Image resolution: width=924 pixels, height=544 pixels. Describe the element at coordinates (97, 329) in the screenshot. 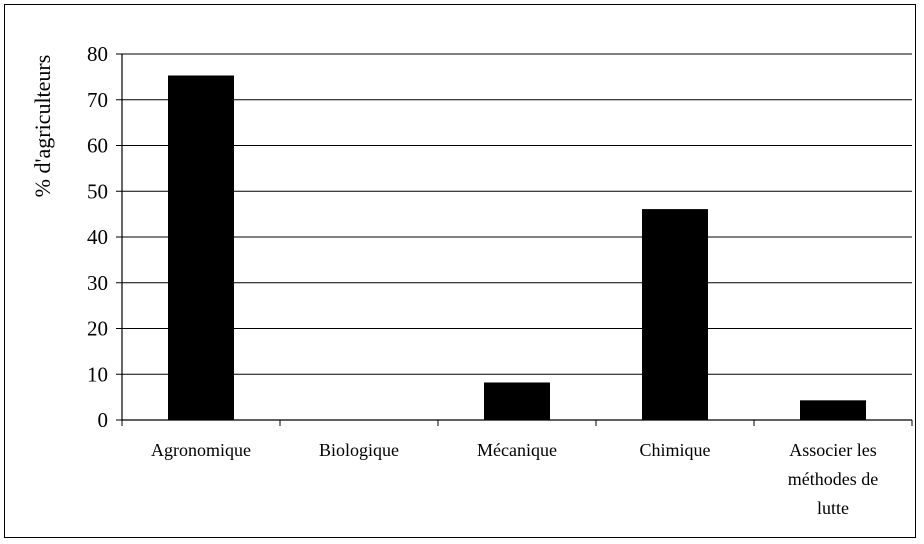

I see `y-tick-label: 20` at that location.